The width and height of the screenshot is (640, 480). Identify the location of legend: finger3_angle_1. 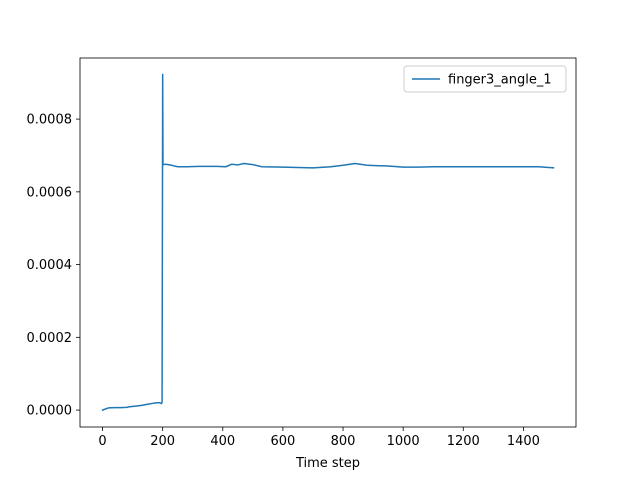
(485, 79).